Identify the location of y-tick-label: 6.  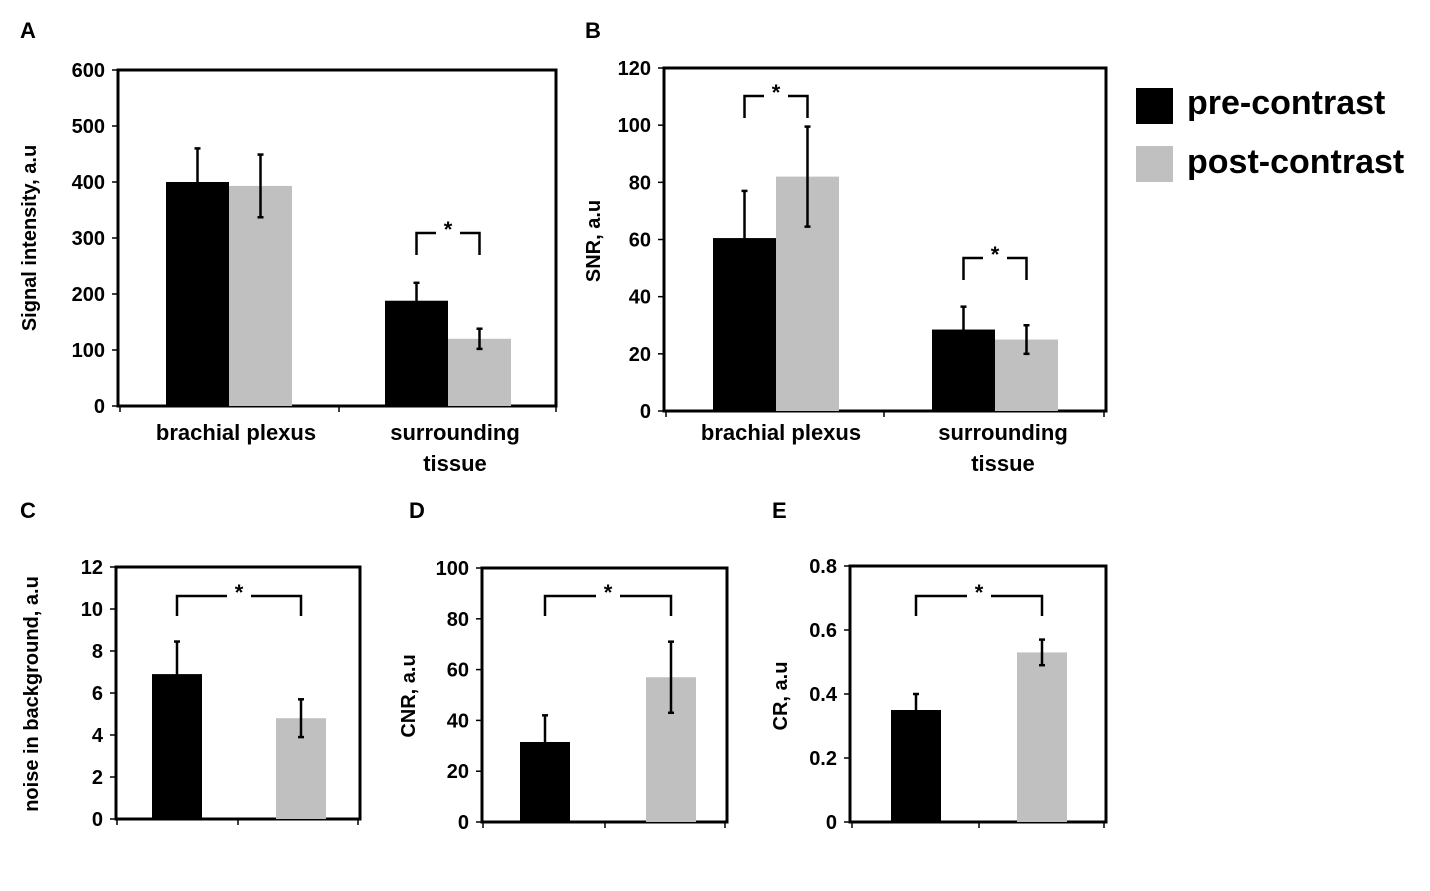
(97, 694).